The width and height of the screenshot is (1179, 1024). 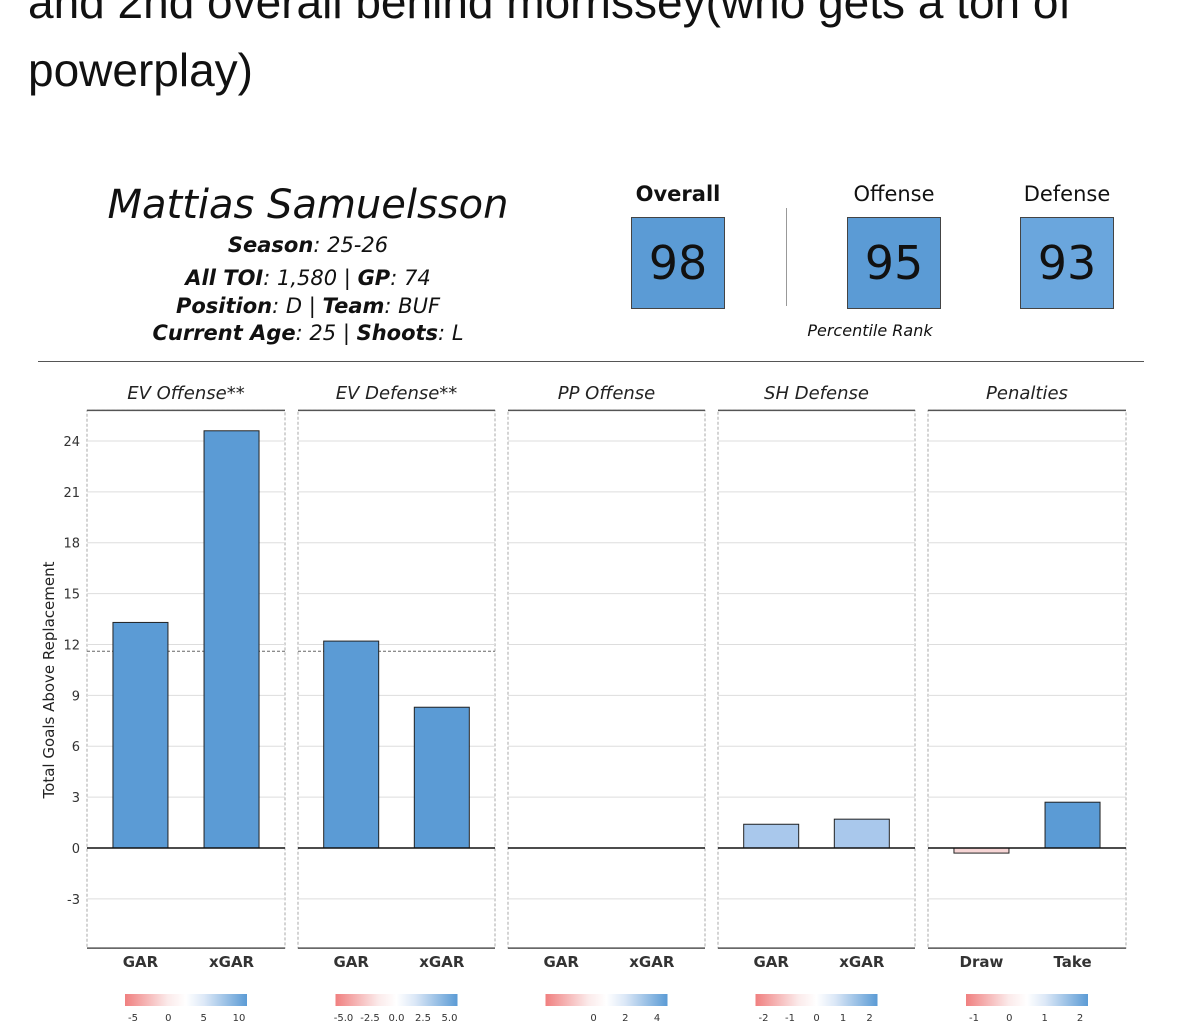 I want to click on legend-tick-label: -2, so click(x=764, y=1018).